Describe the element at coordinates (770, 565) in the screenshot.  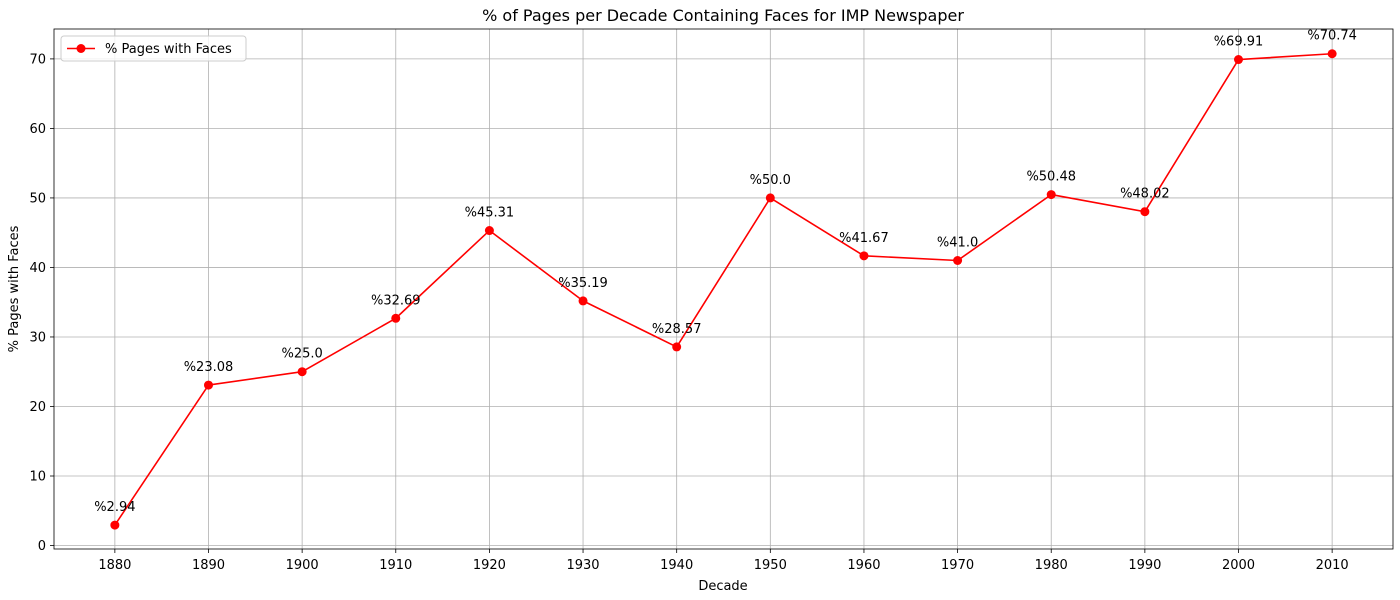
I see `x-tick-label: 1950` at that location.